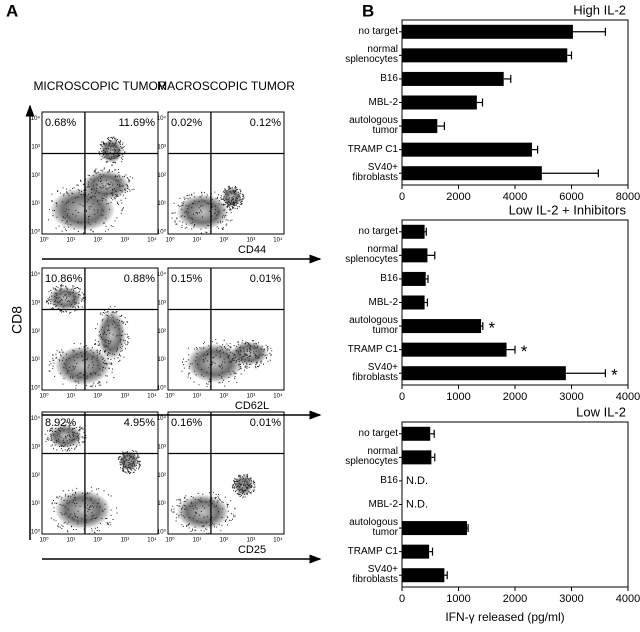 This screenshot has width=640, height=632. What do you see at coordinates (17, 320) in the screenshot?
I see `y-axis-label: CD8` at bounding box center [17, 320].